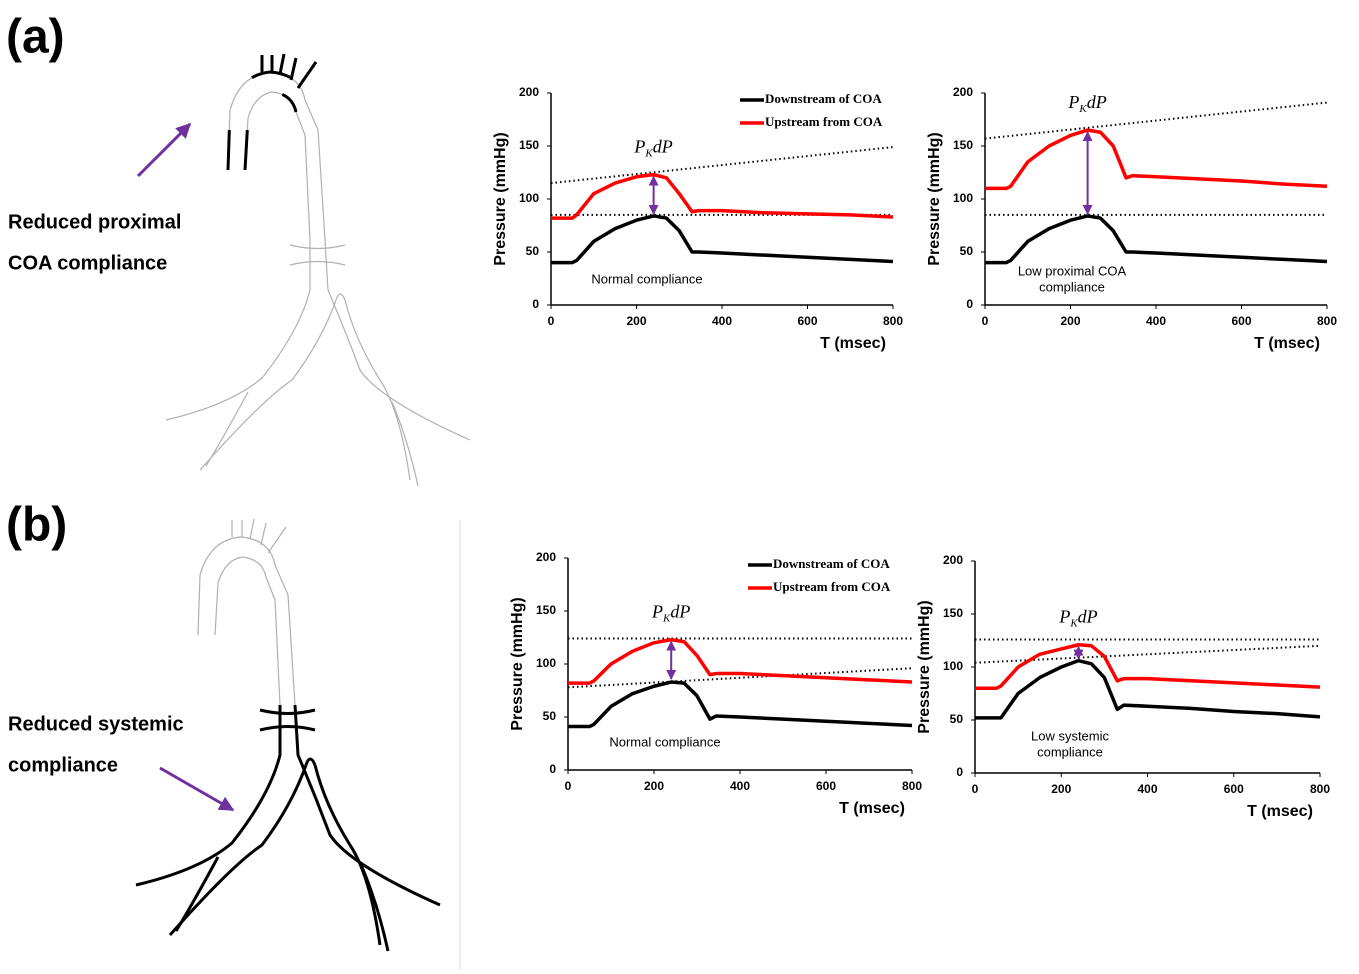  I want to click on panel-label: (b), so click(36, 525).